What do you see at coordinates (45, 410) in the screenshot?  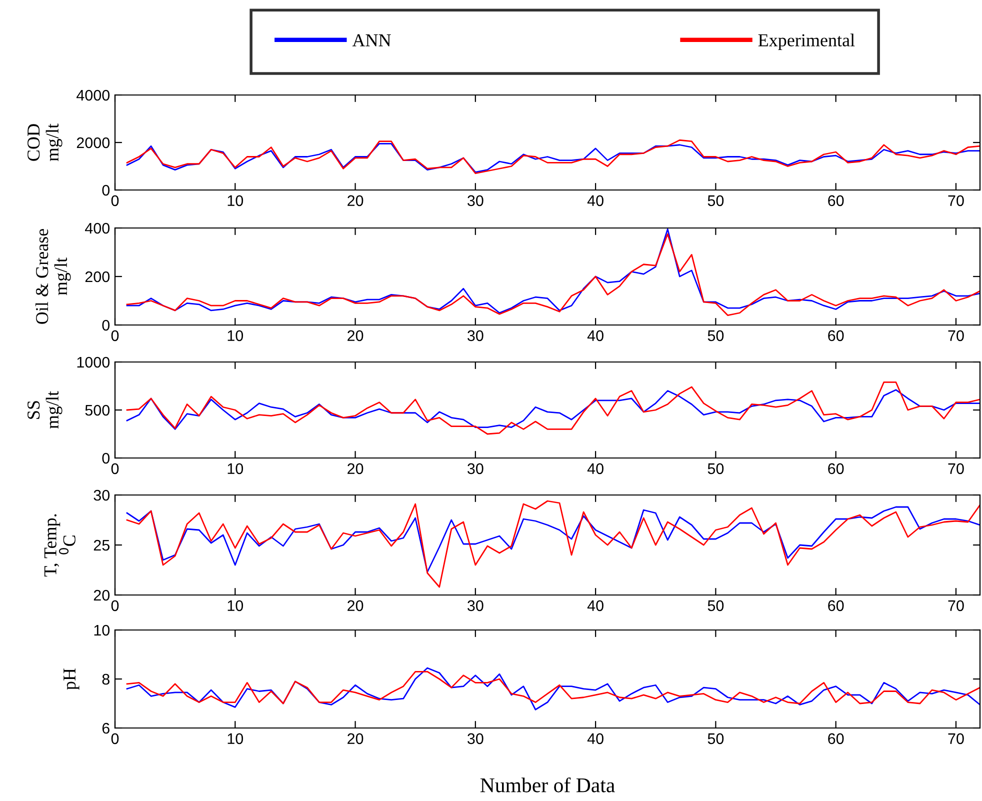 I see `y-axis-title: SS mg/lt` at bounding box center [45, 410].